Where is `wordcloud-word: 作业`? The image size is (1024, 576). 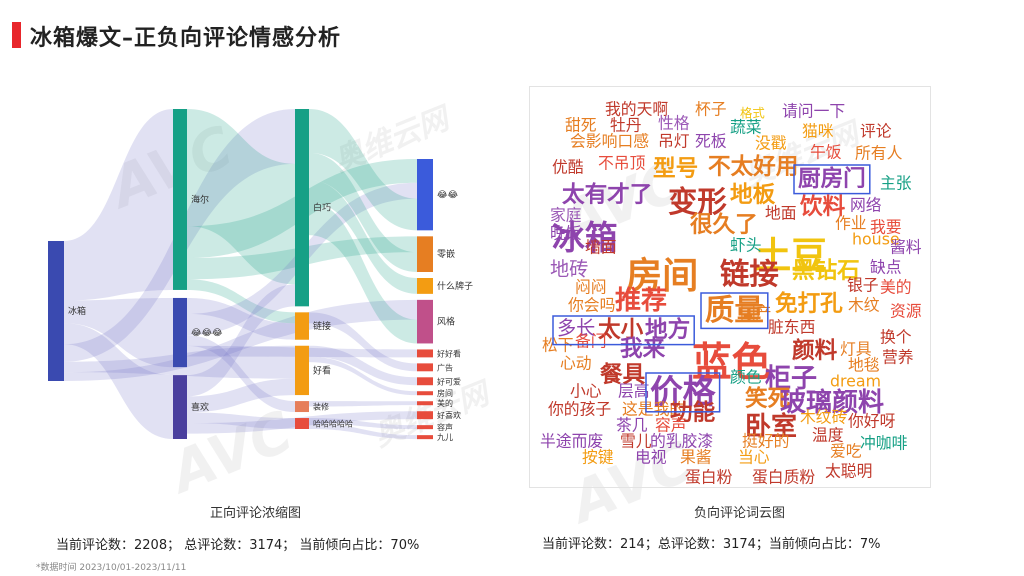
wordcloud-word: 作业 is located at coordinates (851, 222).